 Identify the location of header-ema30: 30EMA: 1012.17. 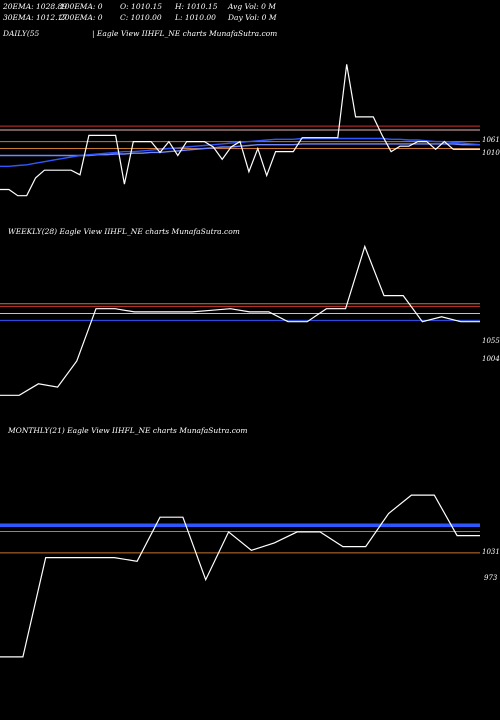
(35, 17).